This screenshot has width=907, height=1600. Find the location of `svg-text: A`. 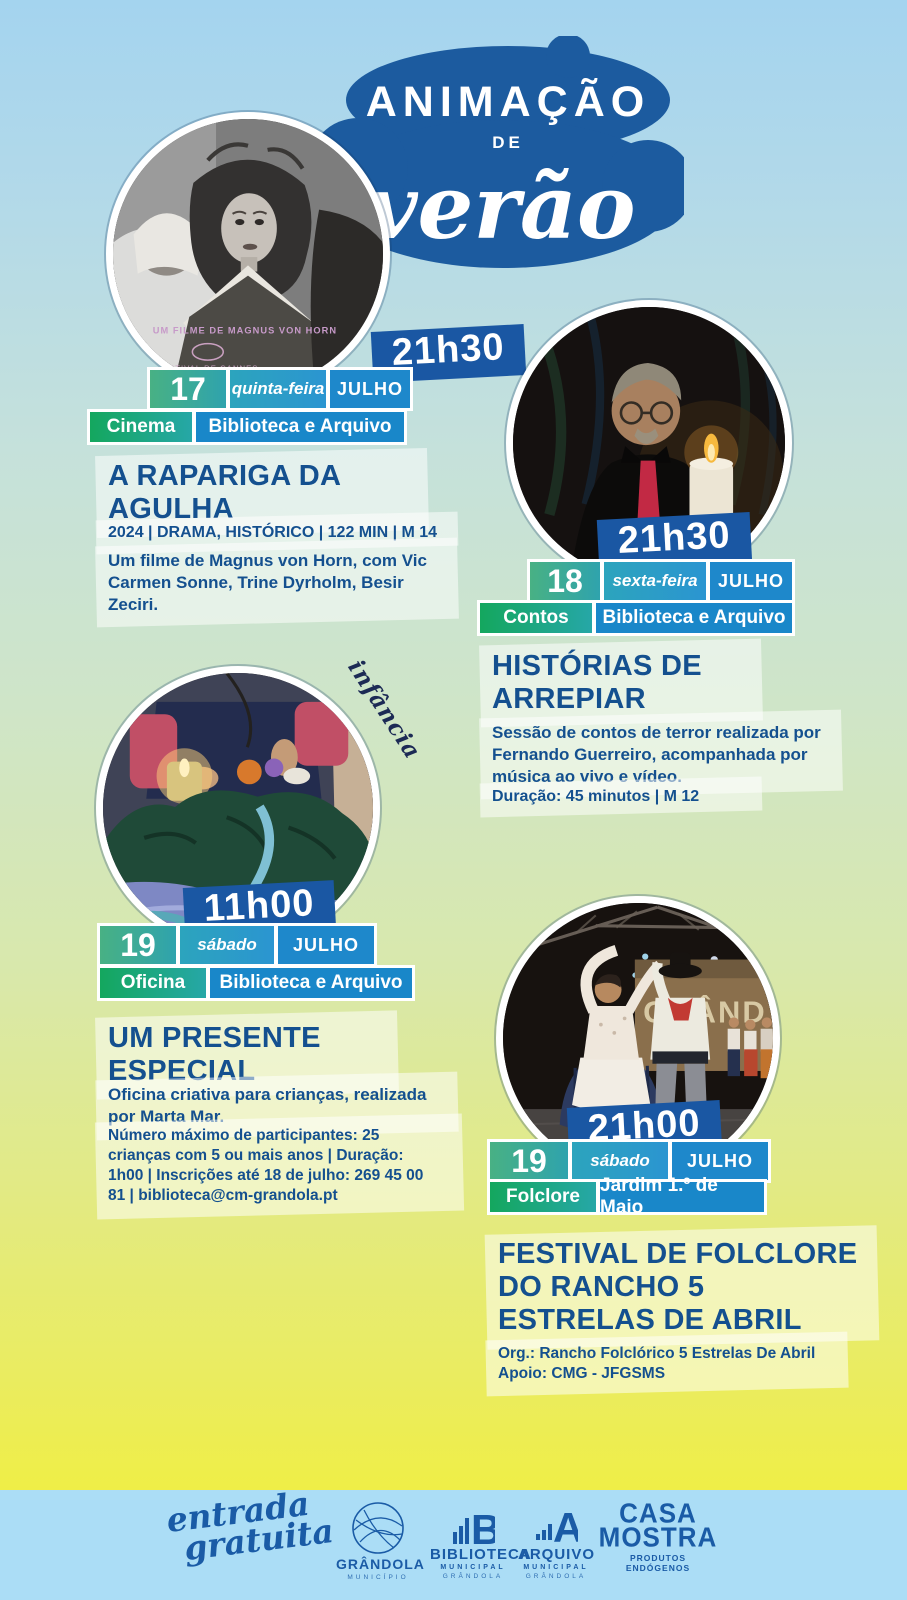

svg-text: A is located at coordinates (565, 1525).